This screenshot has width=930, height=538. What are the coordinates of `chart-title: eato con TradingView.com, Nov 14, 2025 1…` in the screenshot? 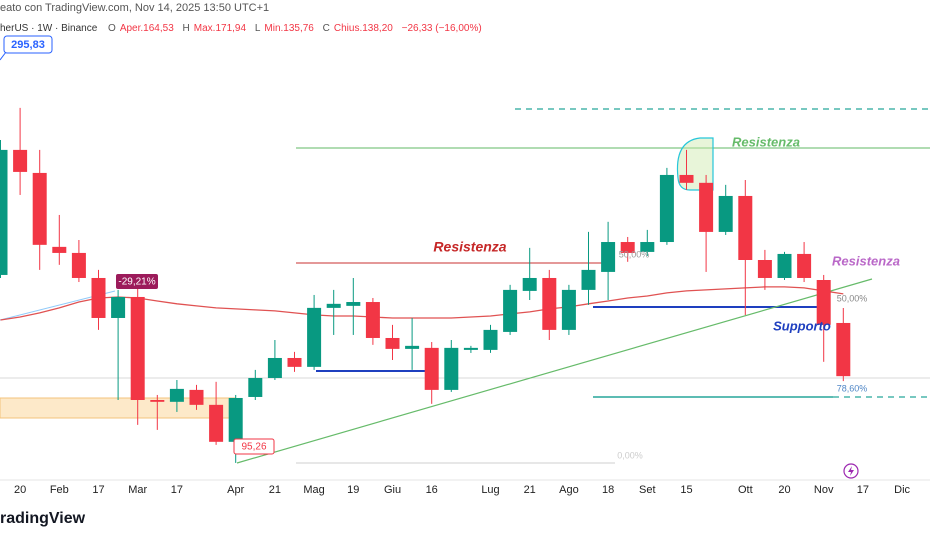 It's located at (134, 8).